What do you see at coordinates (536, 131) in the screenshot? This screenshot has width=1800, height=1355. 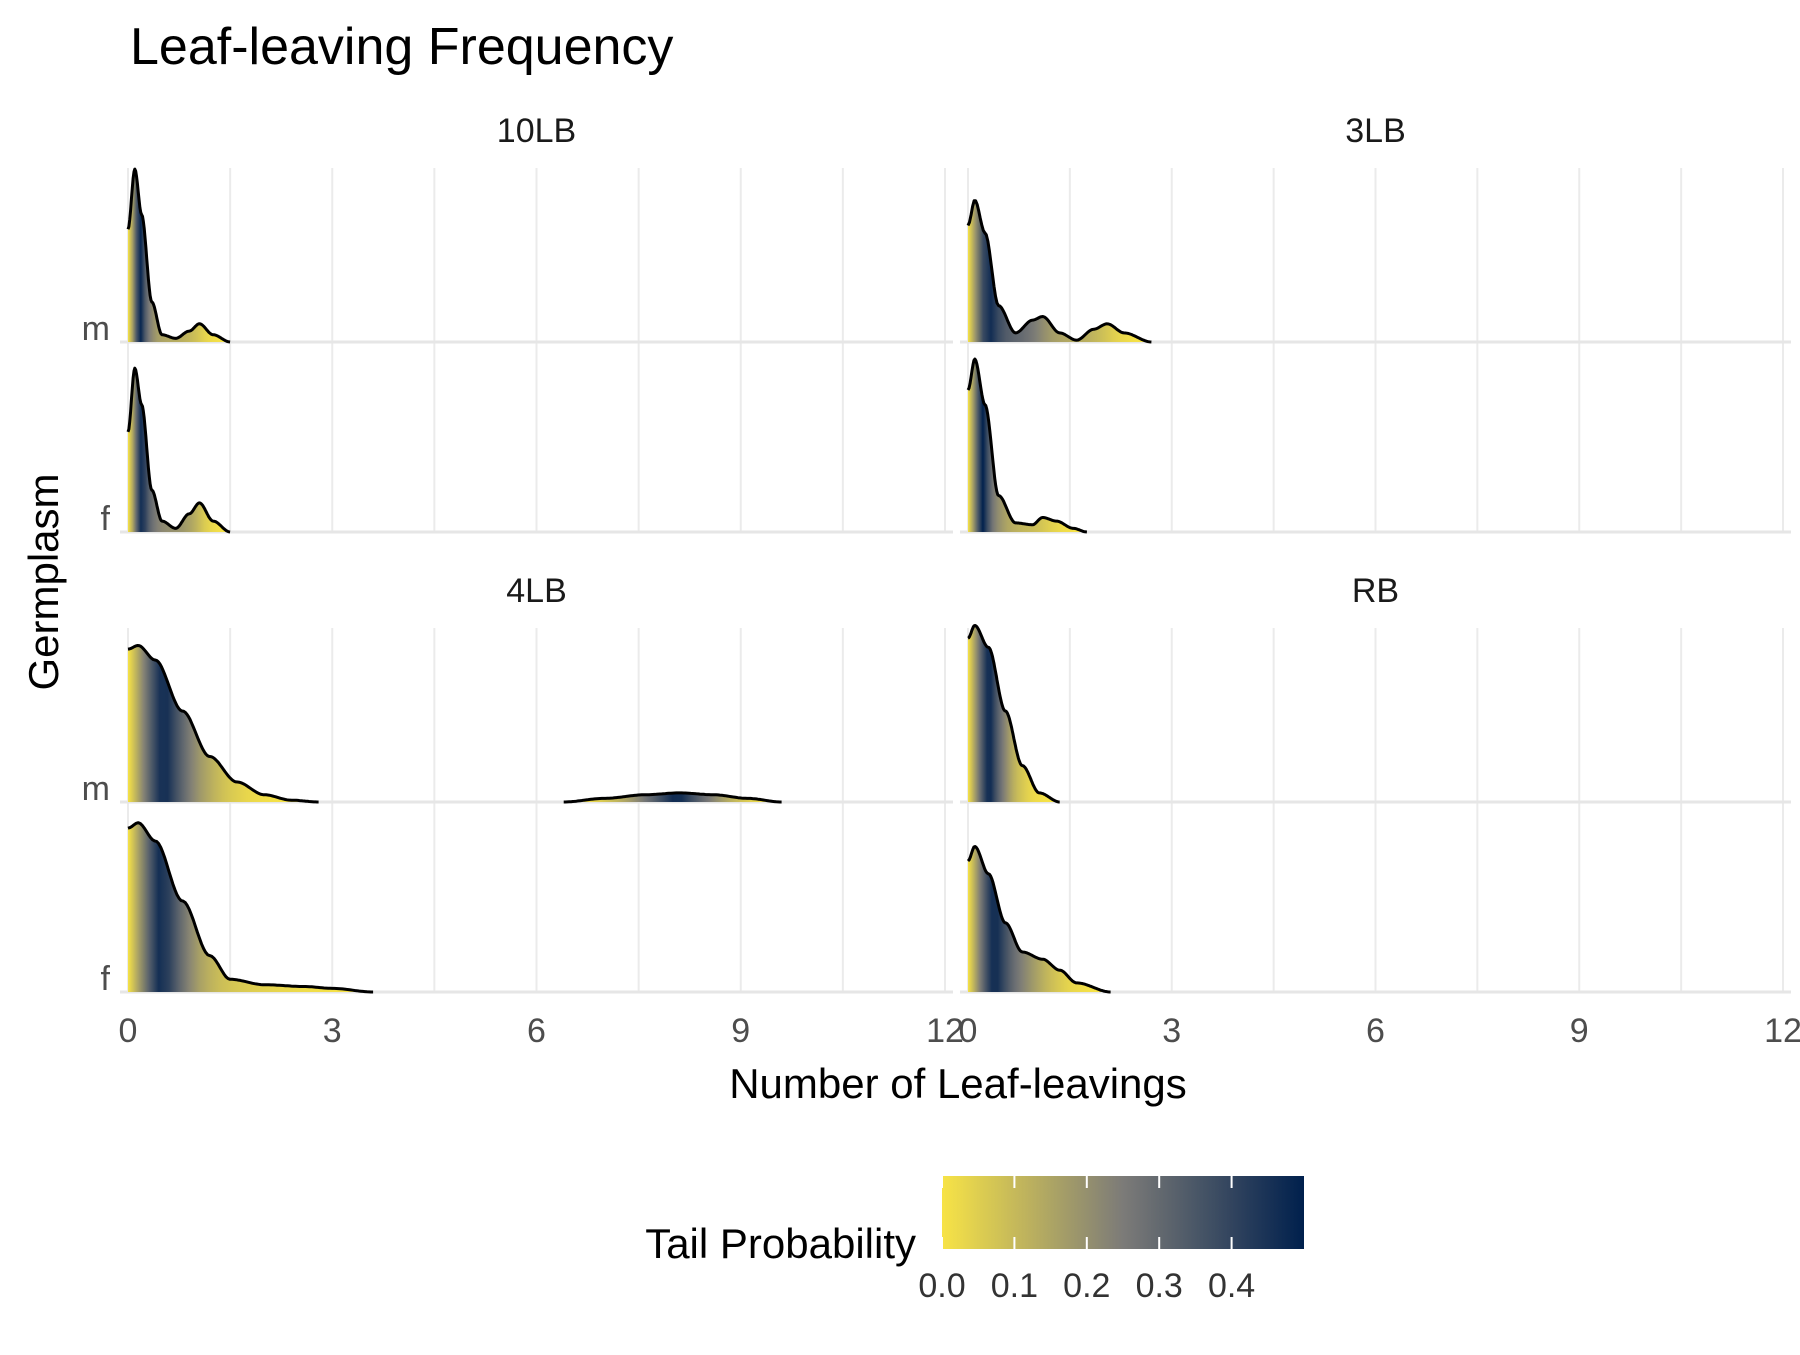 I see `facet-strip-label: 10LB` at bounding box center [536, 131].